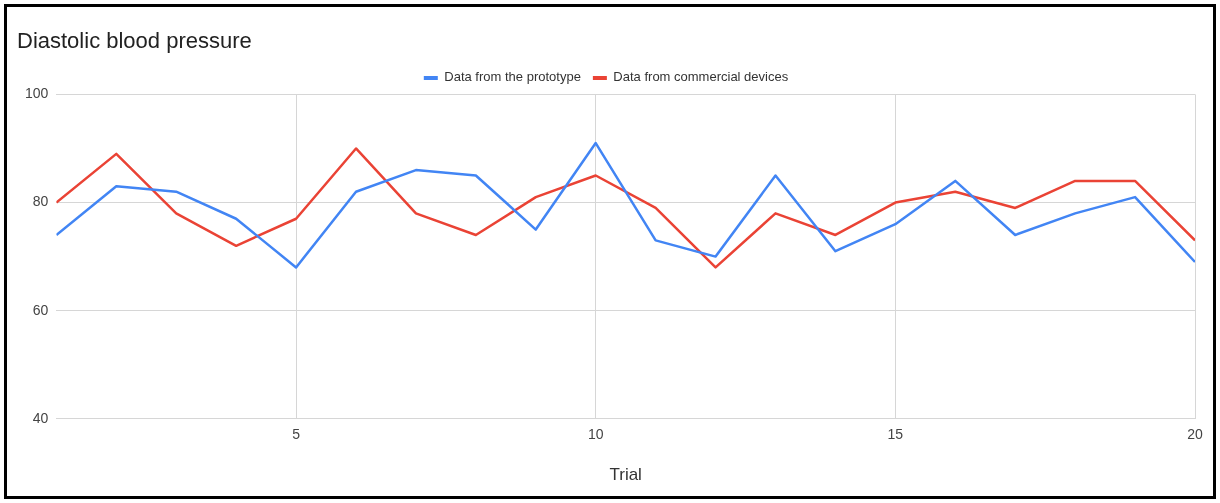 This screenshot has width=1220, height=503. Describe the element at coordinates (595, 434) in the screenshot. I see `x-tick-label: 10` at that location.